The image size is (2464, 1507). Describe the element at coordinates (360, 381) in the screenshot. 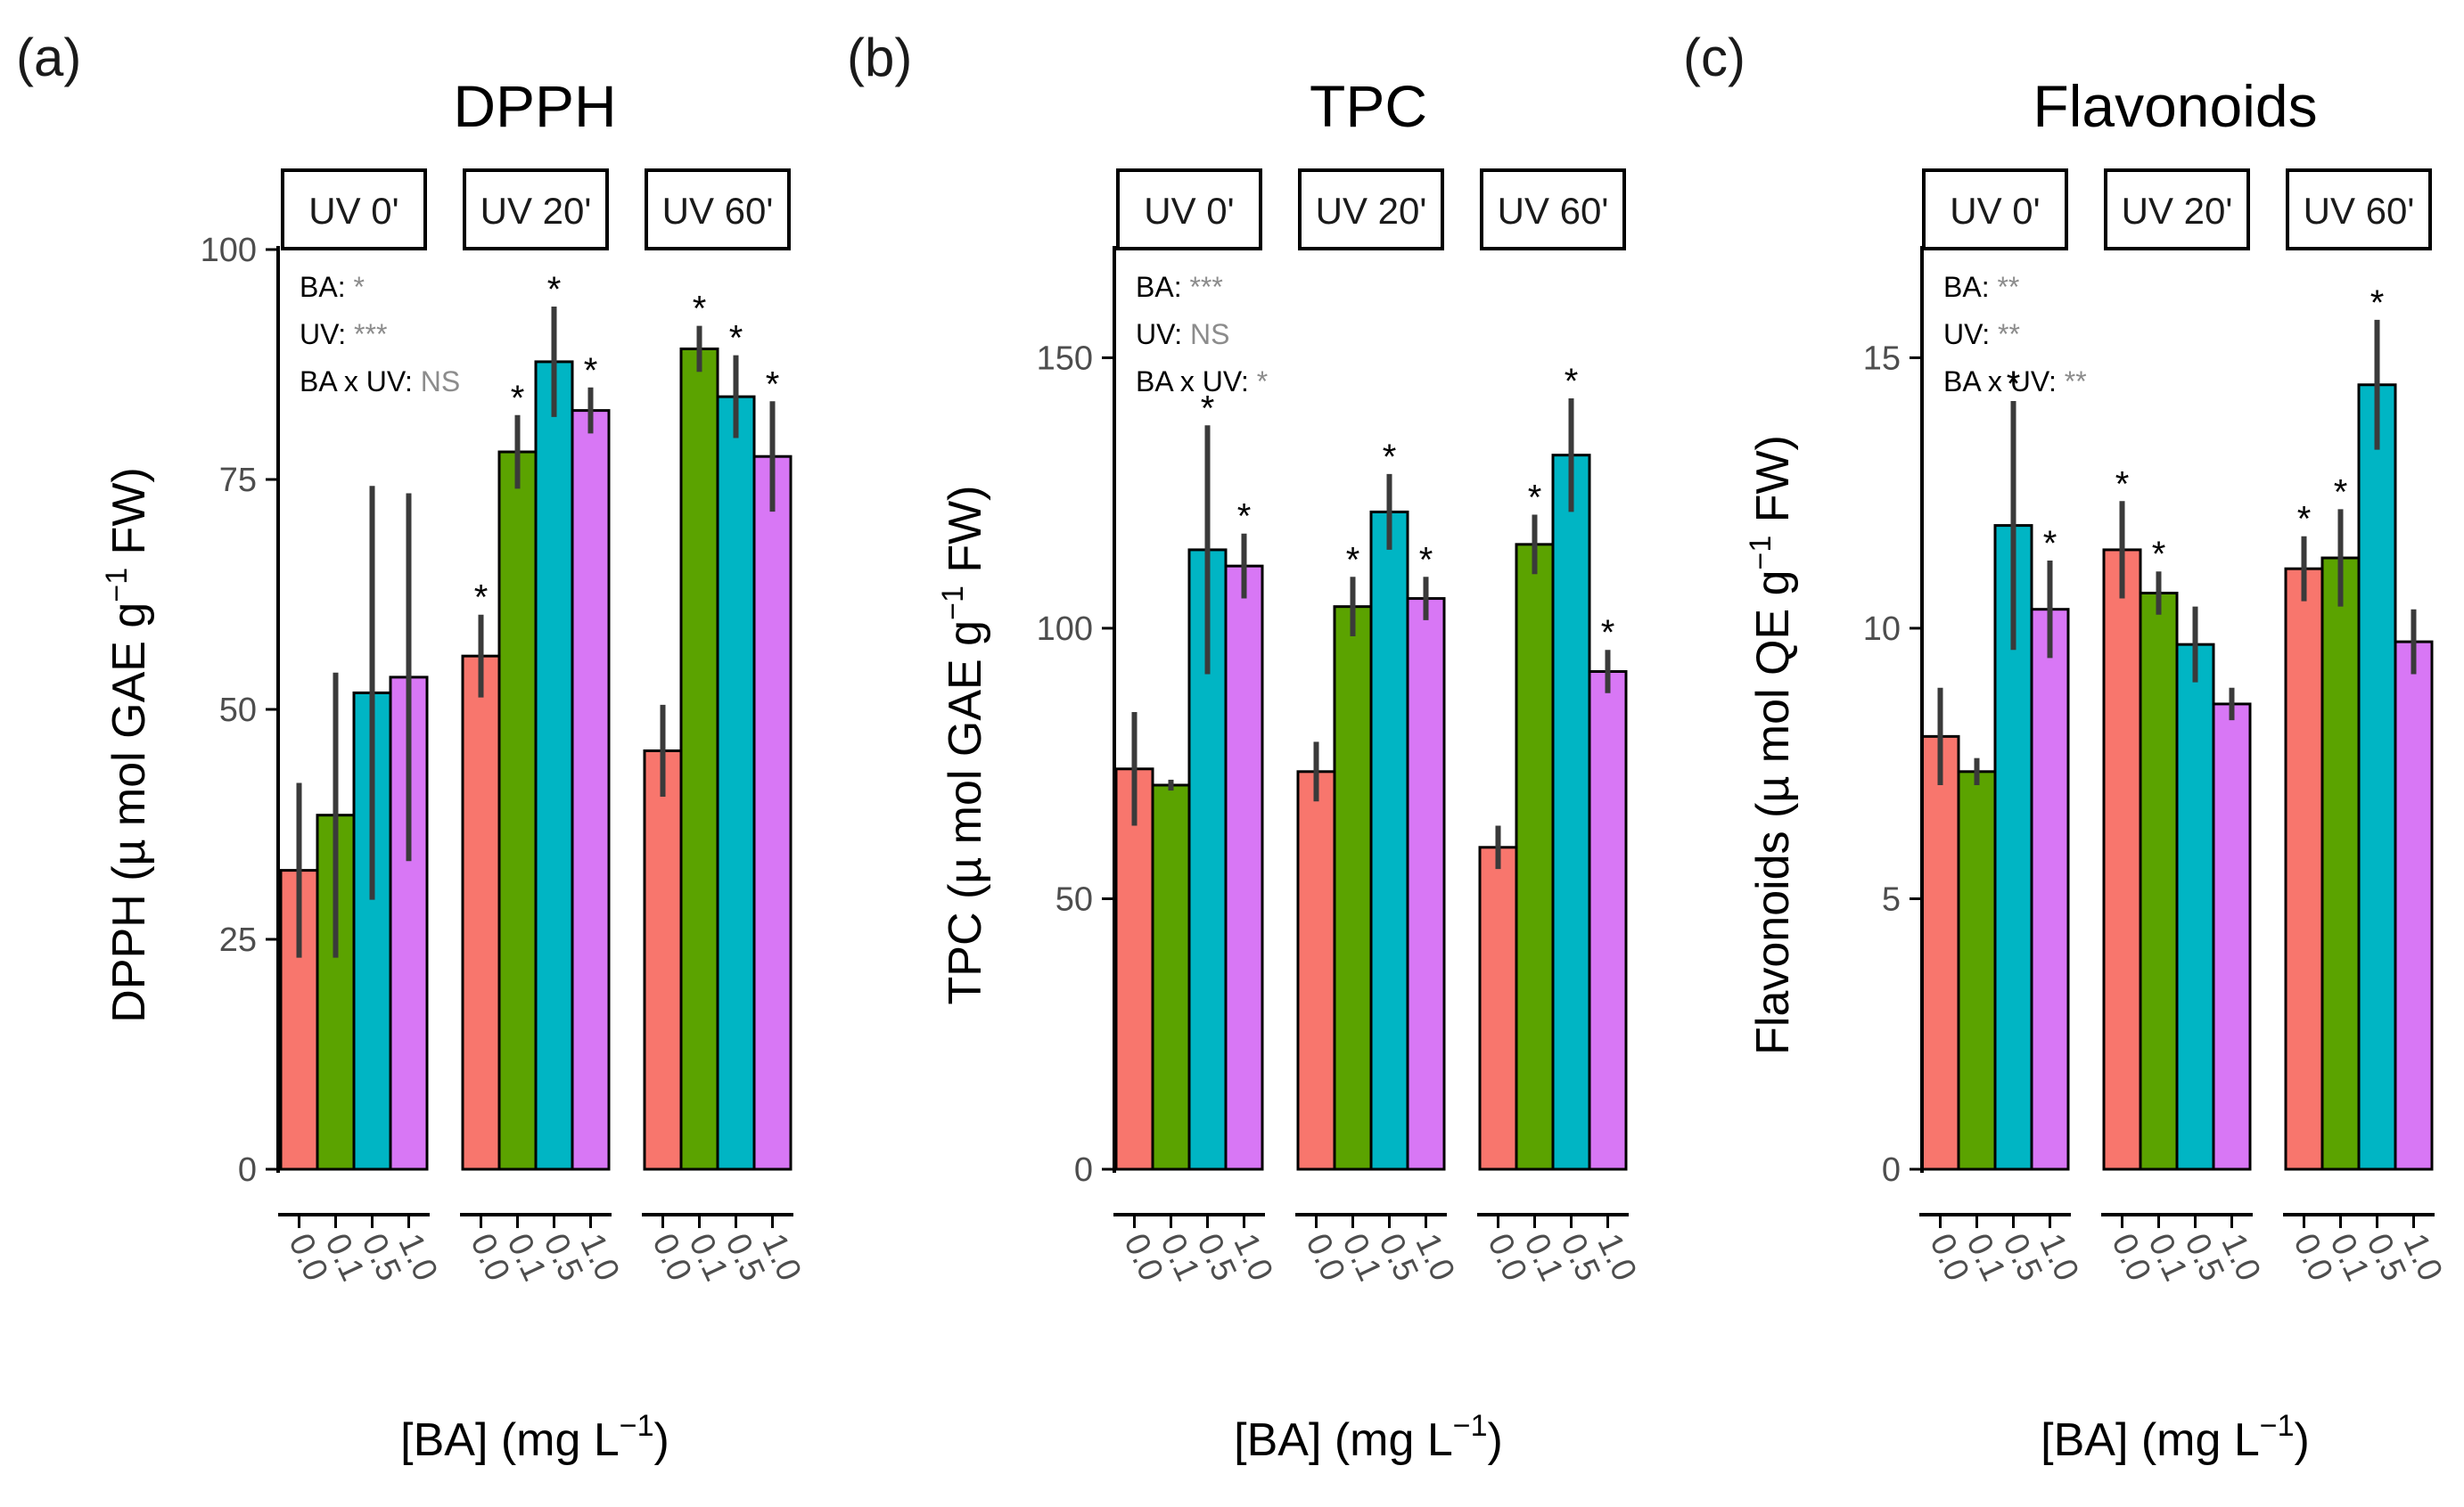

I see `stats-annotation-label: BA x UV:` at that location.